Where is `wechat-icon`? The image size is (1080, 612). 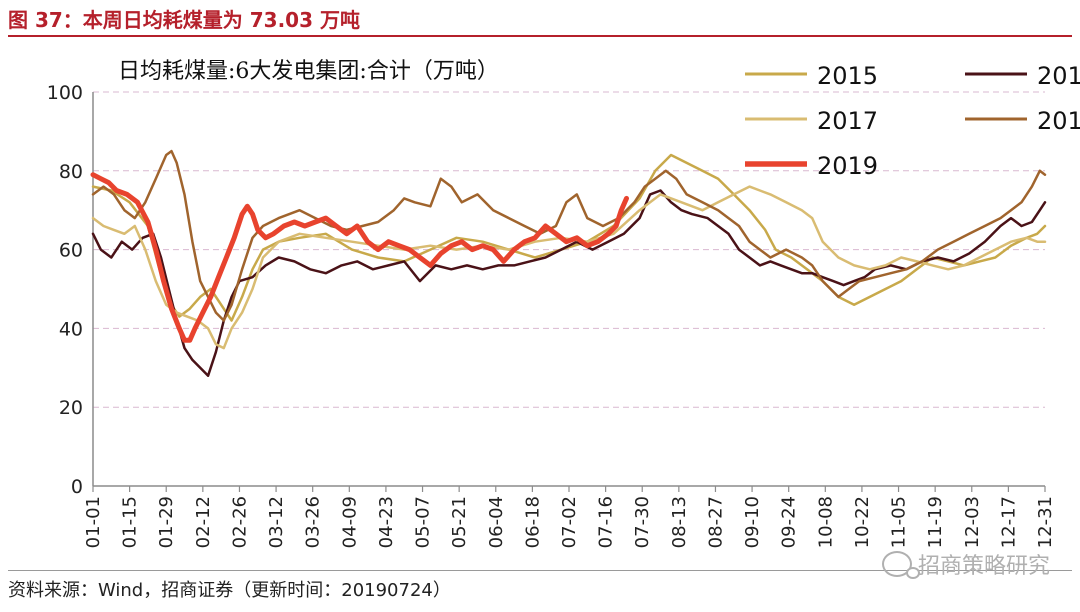
wechat-icon is located at coordinates (900, 565).